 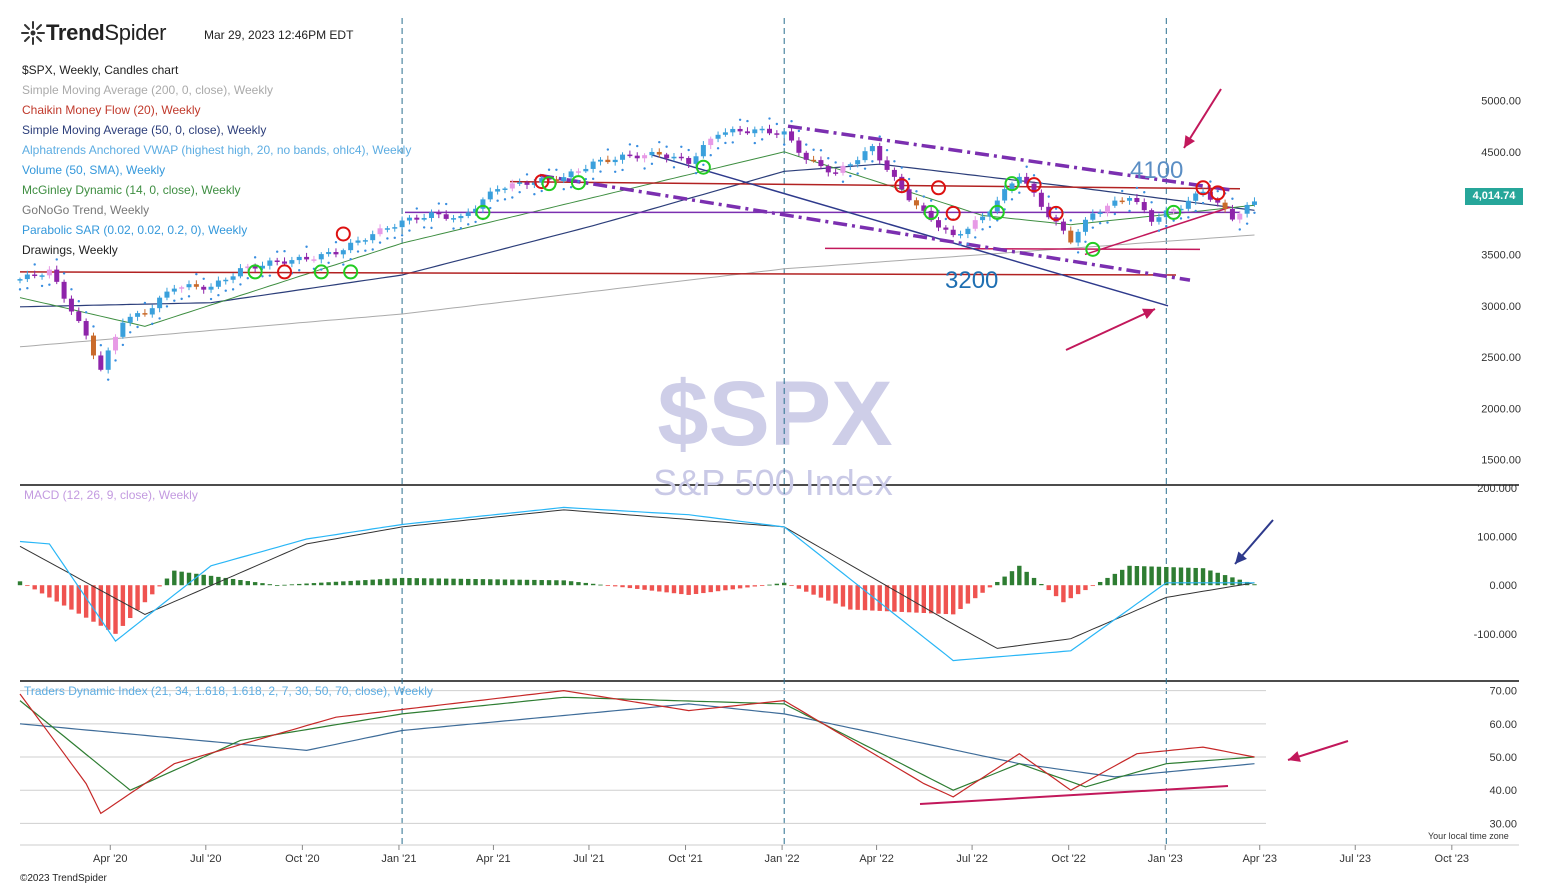 I want to click on legend-item: Chaikin Money Flow (20), Weekly, so click(x=111, y=110).